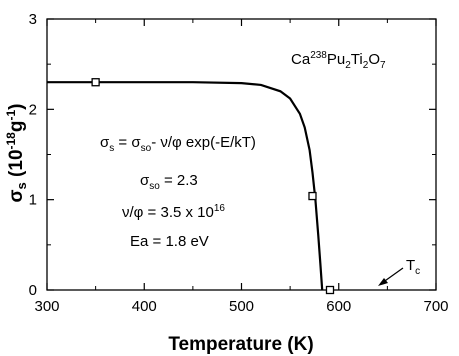 Image resolution: width=459 pixels, height=356 pixels. I want to click on x-tick-label: 600, so click(338, 306).